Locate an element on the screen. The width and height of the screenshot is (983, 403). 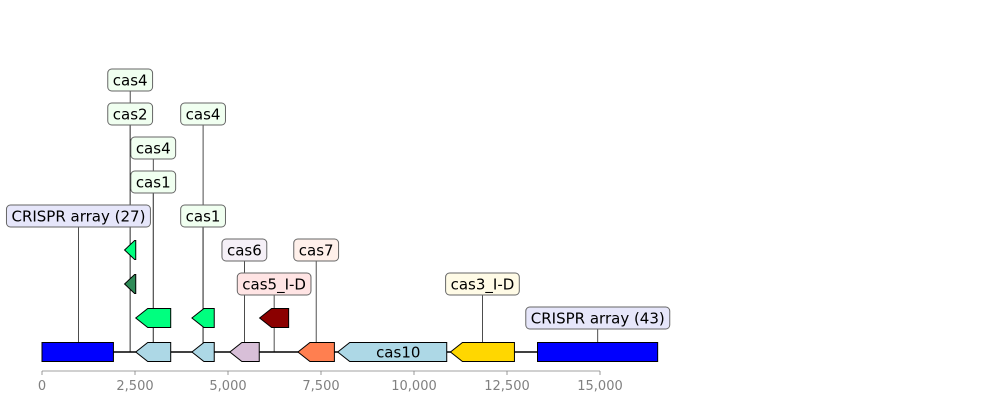
label-text: CRISPR array (43) is located at coordinates (598, 319).